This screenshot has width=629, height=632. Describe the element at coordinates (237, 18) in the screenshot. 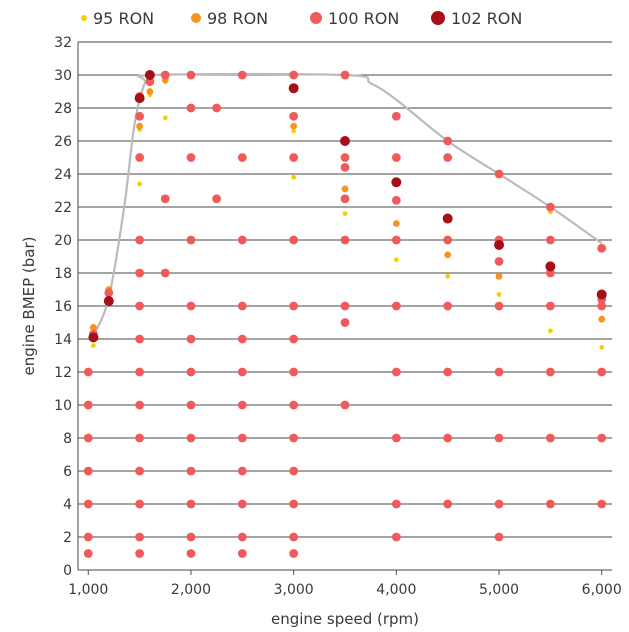

I see `legend-label: 98 RON` at that location.